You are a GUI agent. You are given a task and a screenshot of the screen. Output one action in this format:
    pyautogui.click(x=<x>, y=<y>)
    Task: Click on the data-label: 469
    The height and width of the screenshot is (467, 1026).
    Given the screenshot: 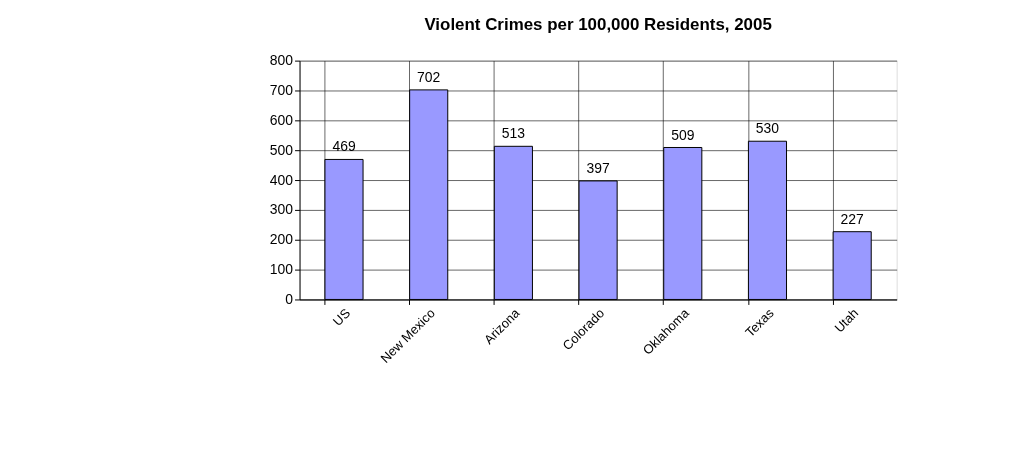 What is the action you would take?
    pyautogui.click(x=344, y=146)
    